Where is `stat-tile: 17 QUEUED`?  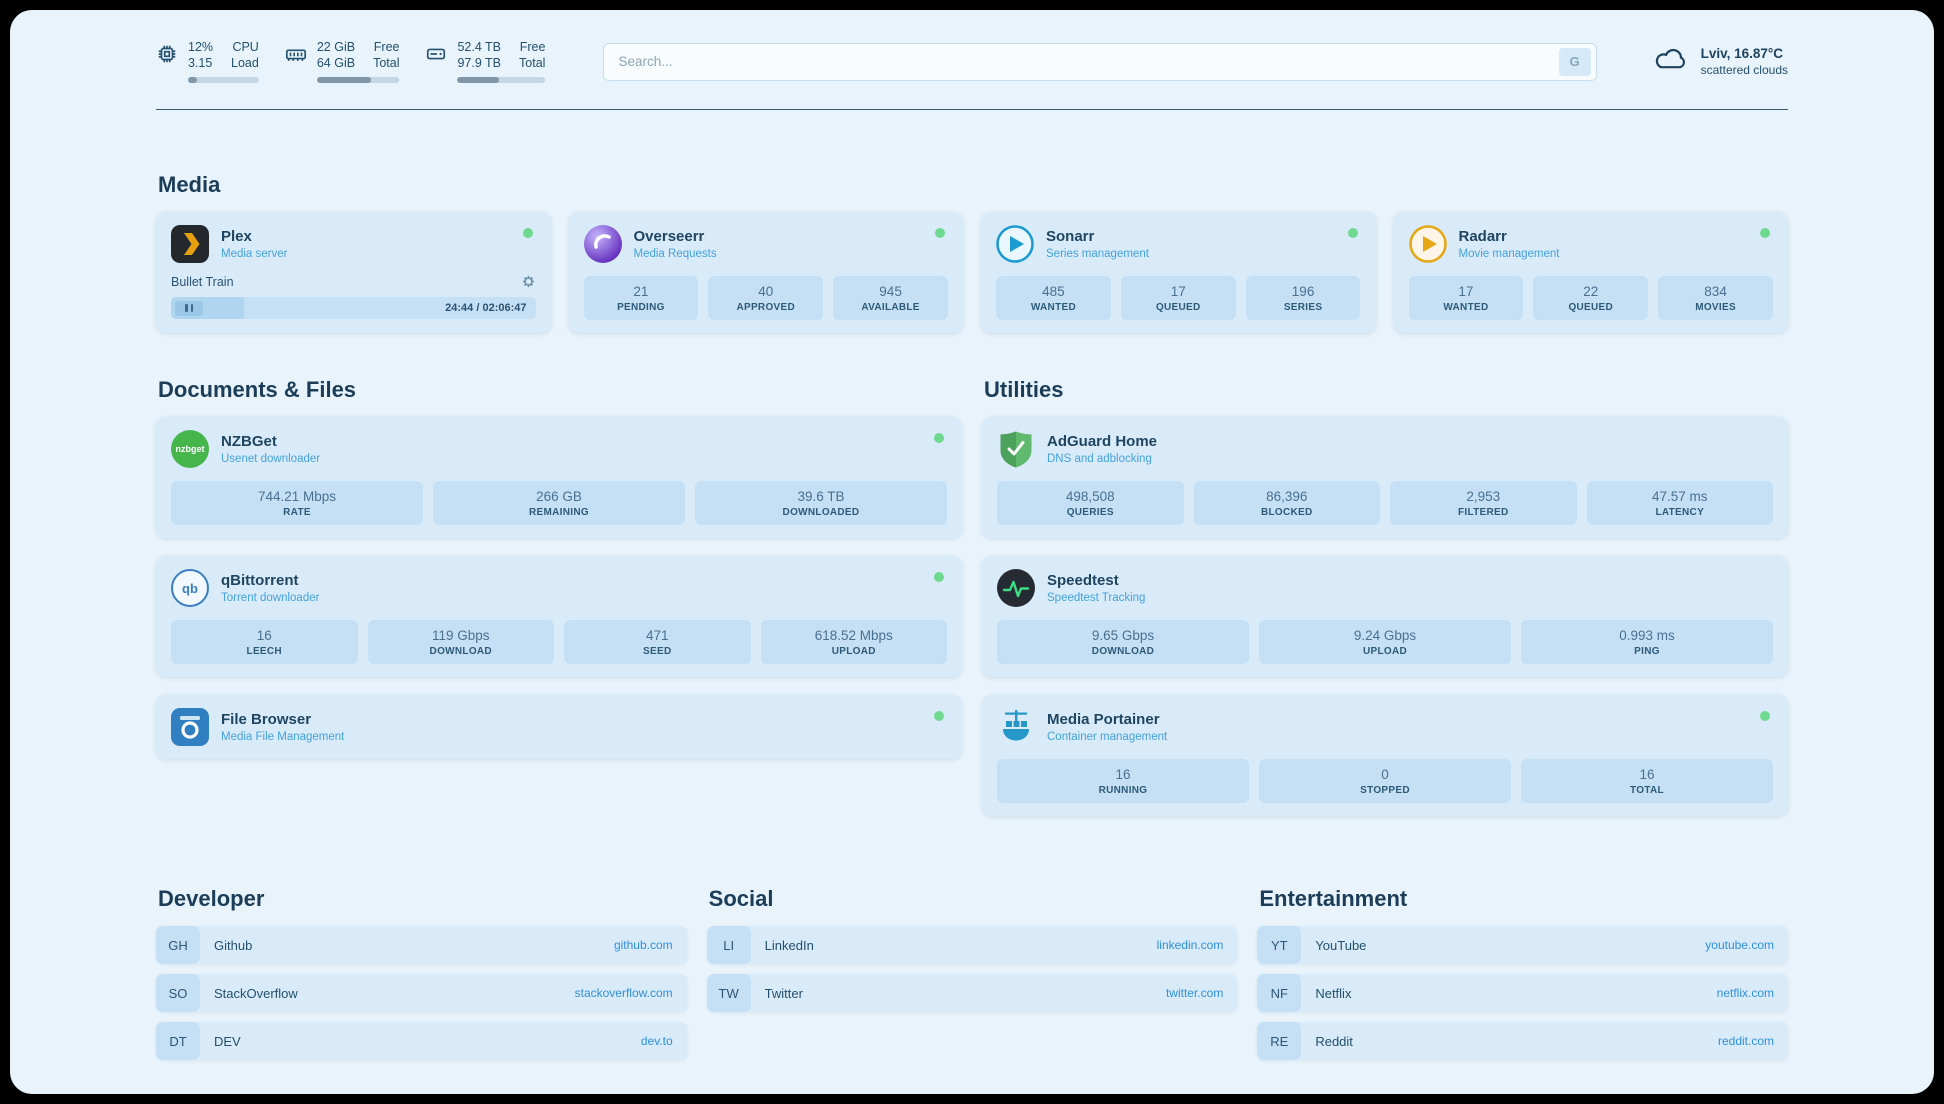
stat-tile: 17 QUEUED is located at coordinates (1178, 298).